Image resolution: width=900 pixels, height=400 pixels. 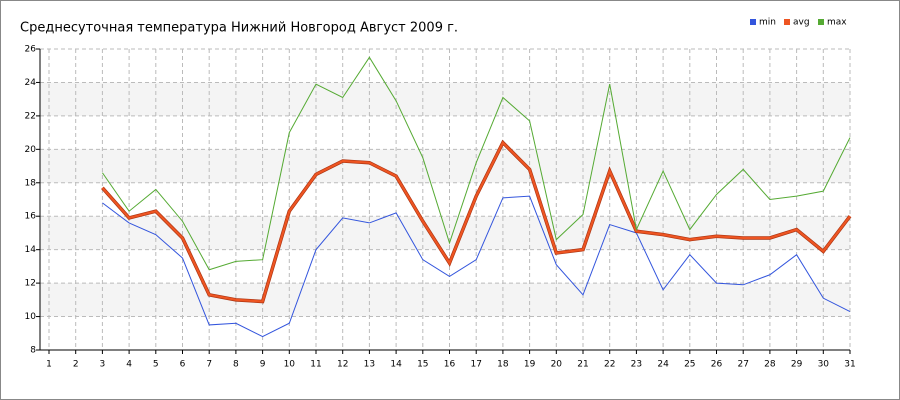 I want to click on x-tick-label: 29, so click(x=797, y=365).